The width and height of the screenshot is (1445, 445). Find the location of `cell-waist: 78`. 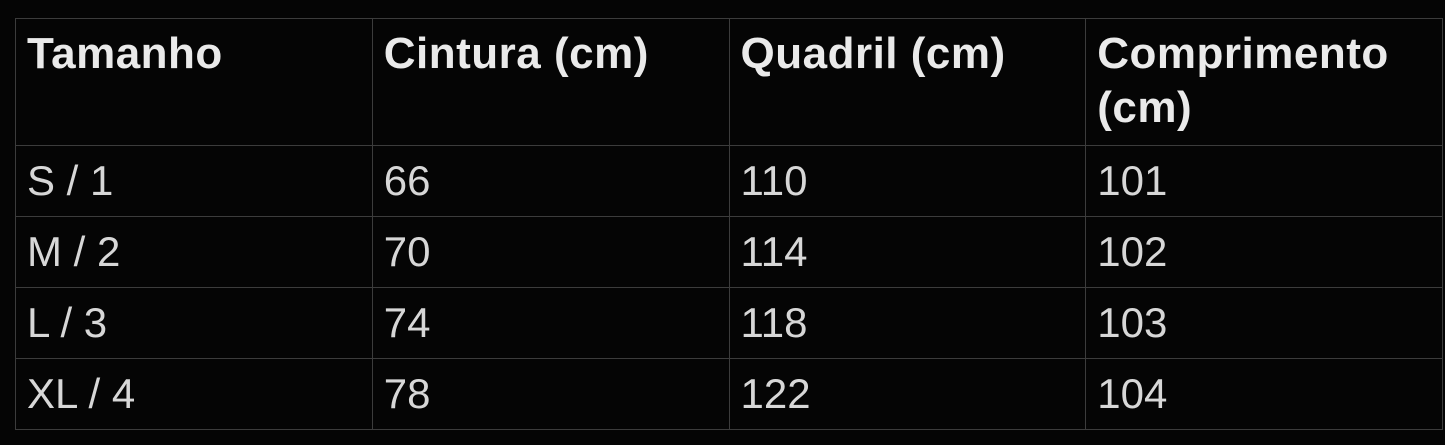

cell-waist: 78 is located at coordinates (550, 394).